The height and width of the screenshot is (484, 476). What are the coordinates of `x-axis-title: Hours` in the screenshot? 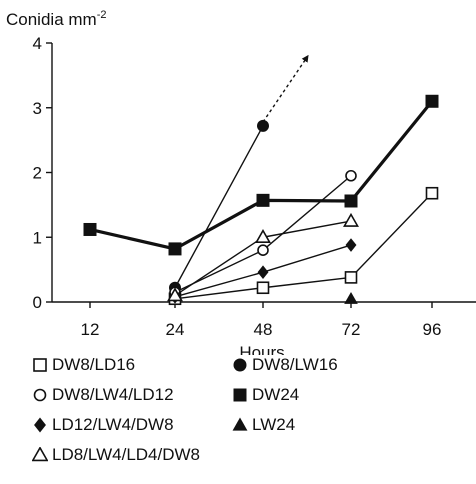 It's located at (261, 349).